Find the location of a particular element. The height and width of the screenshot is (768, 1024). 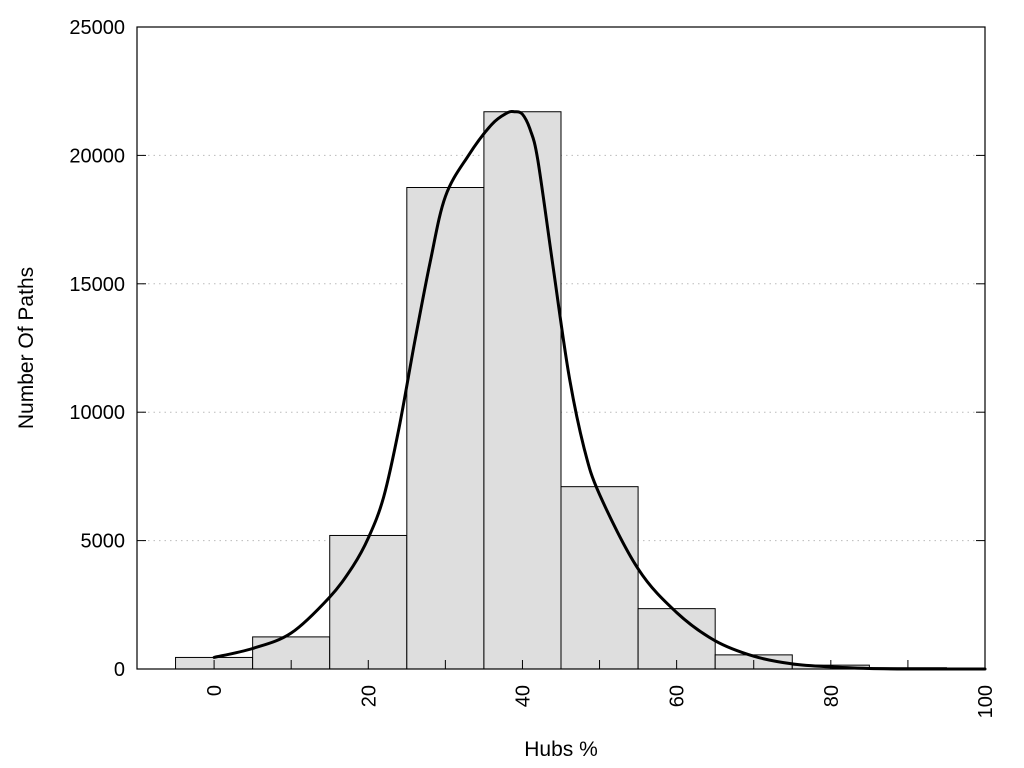

y-tick-label-5000: 5000 is located at coordinates (103, 542).